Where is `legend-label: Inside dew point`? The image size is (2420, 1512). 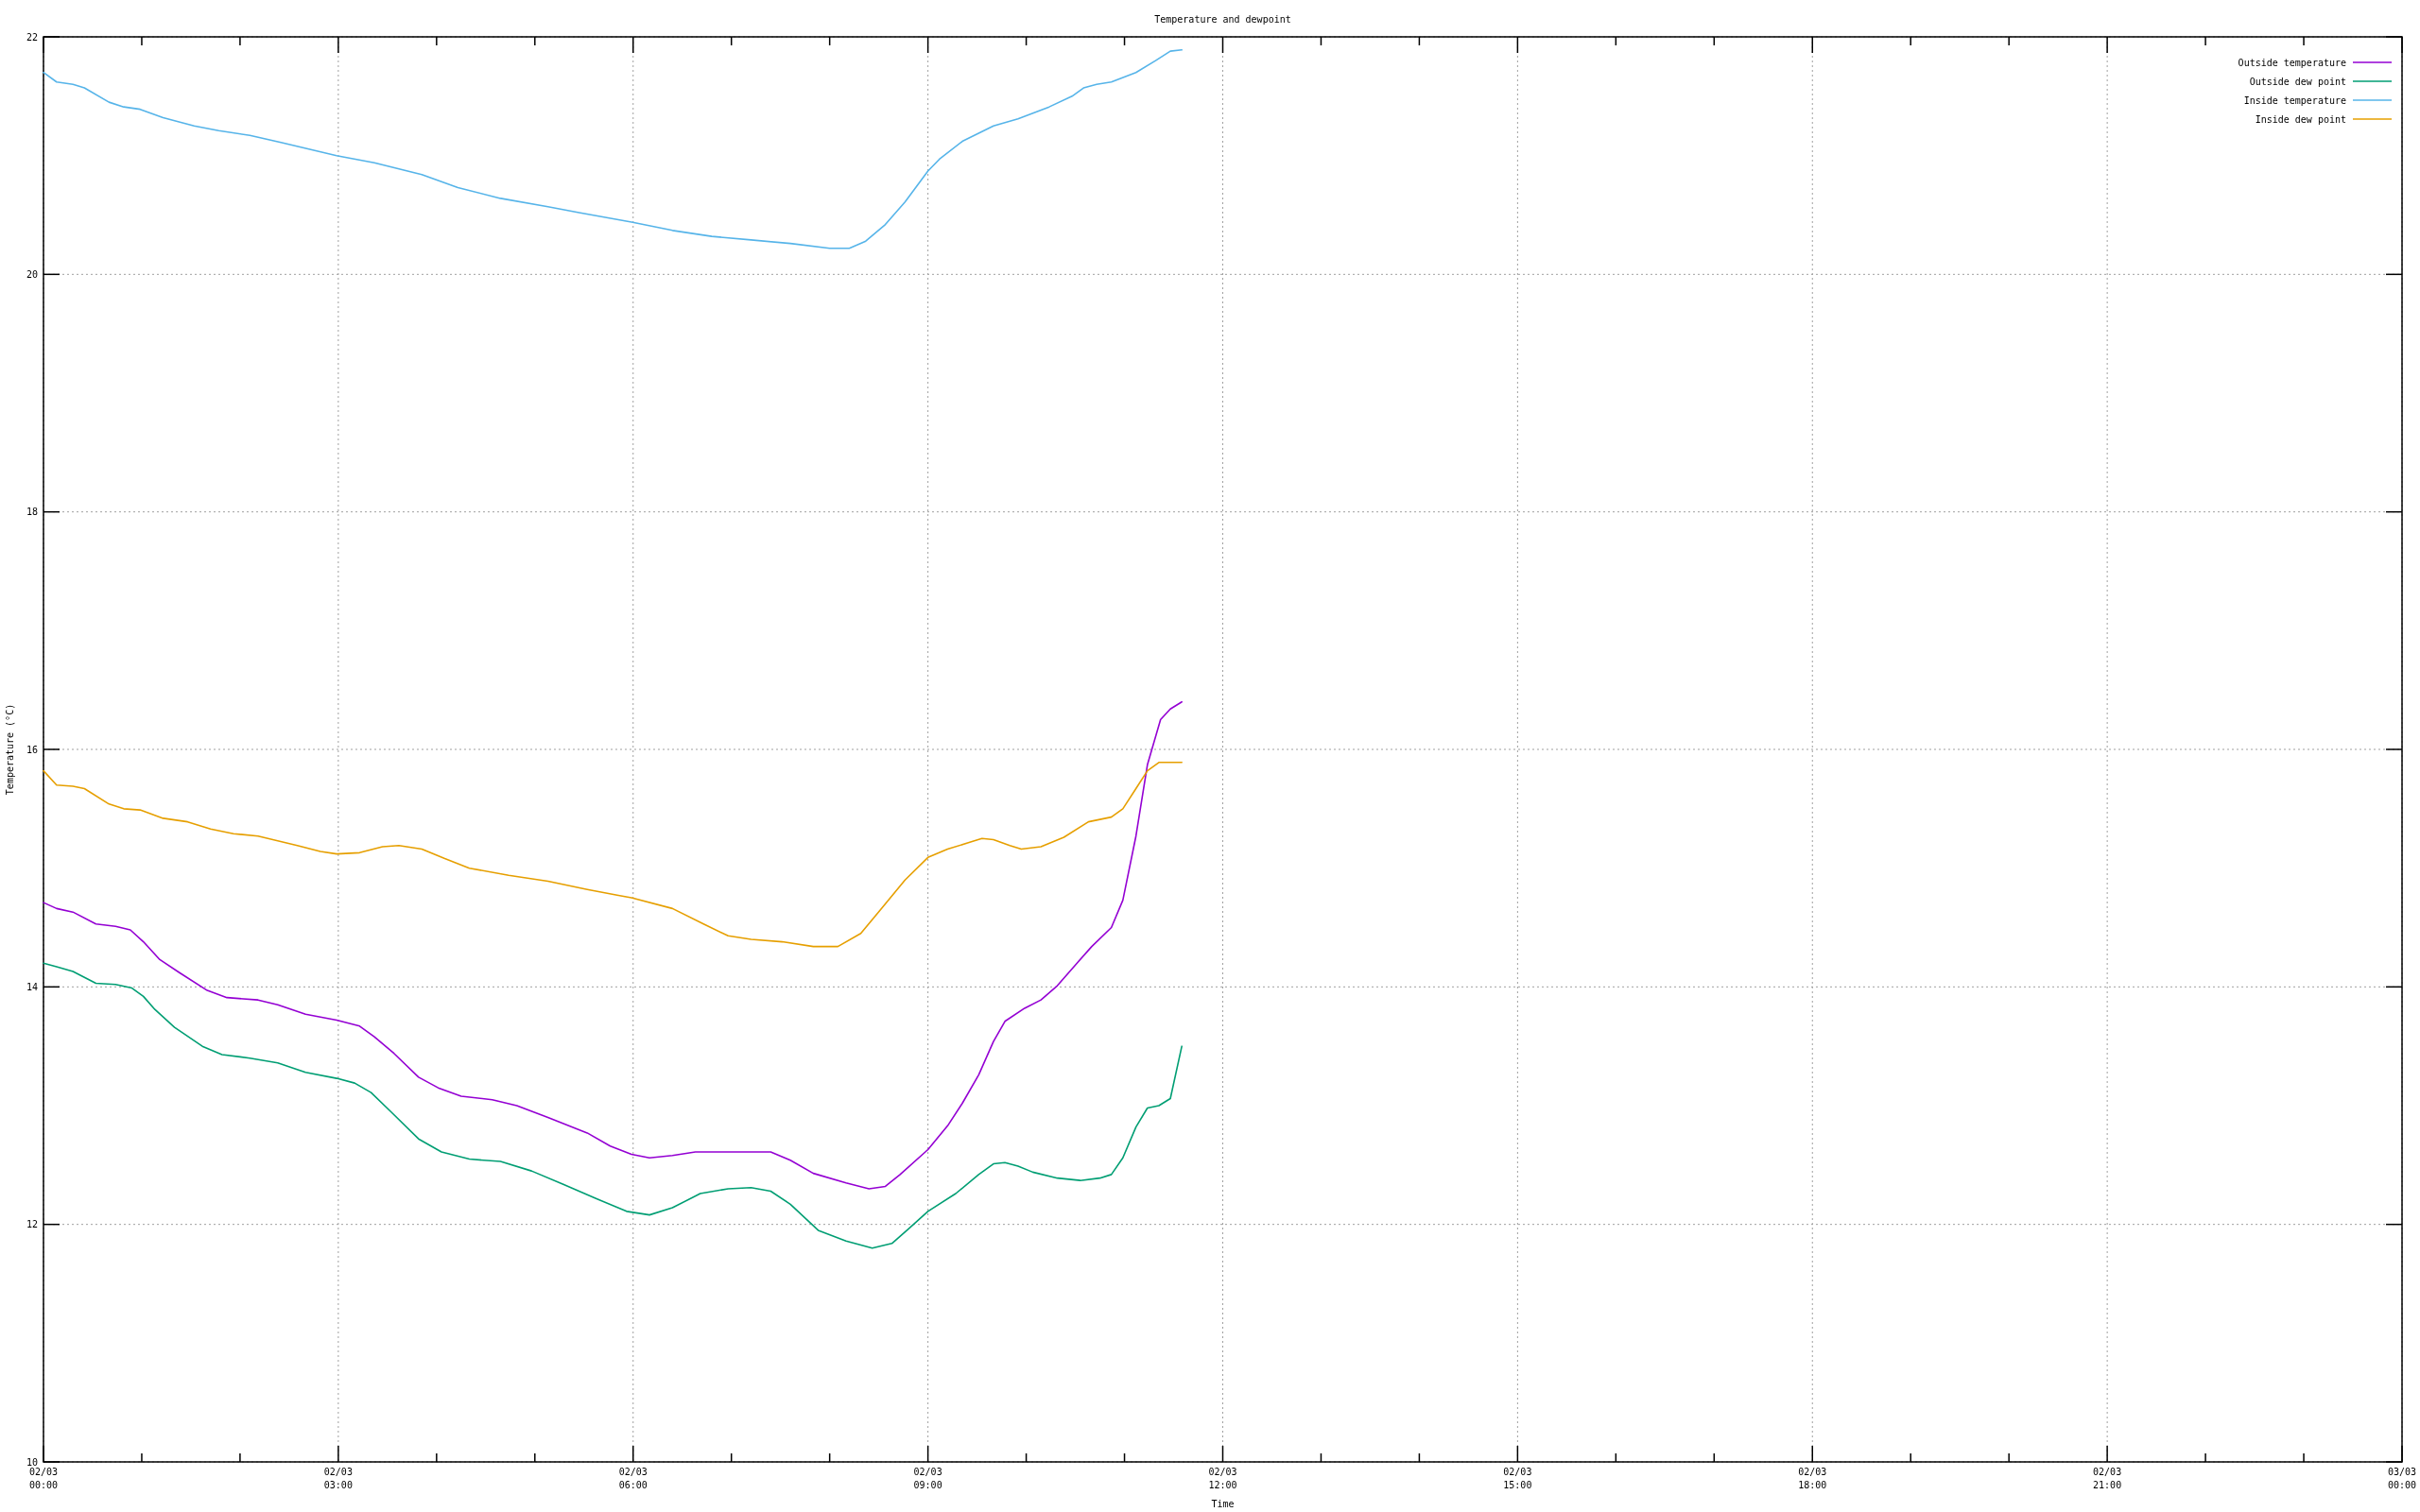 legend-label: Inside dew point is located at coordinates (2301, 119).